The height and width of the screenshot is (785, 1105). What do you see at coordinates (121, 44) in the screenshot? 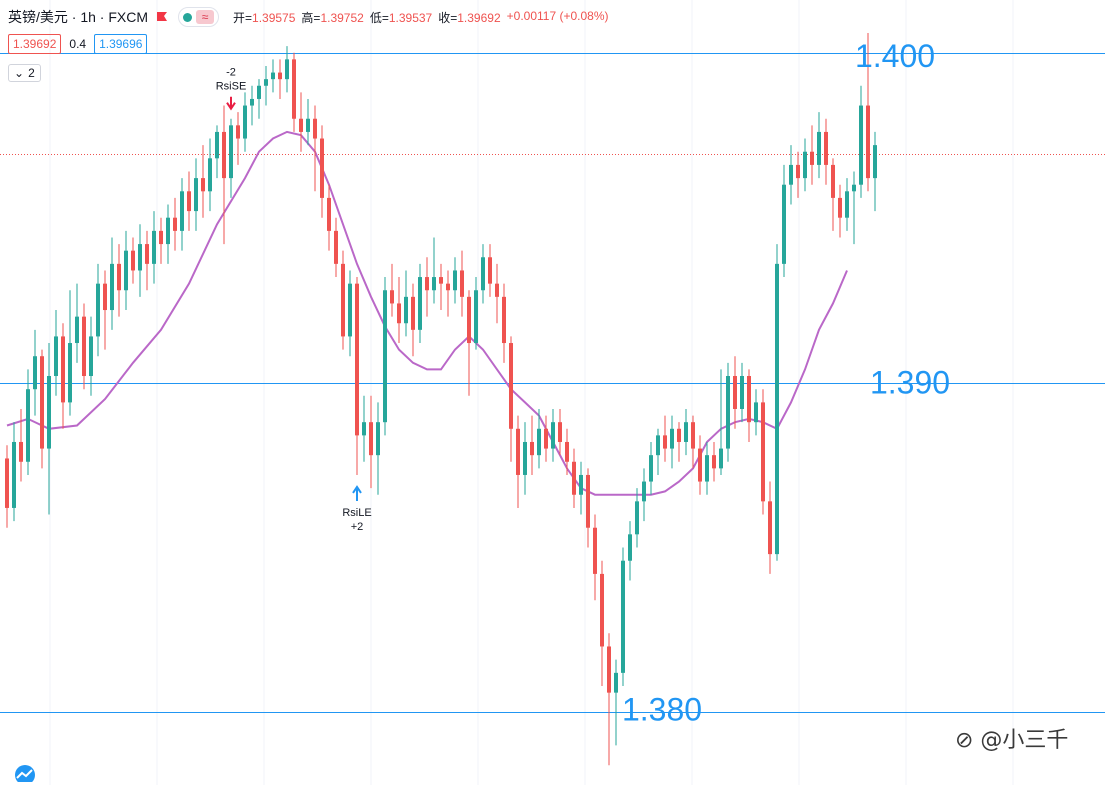
I see `buy-price-button: 1.39696` at bounding box center [121, 44].